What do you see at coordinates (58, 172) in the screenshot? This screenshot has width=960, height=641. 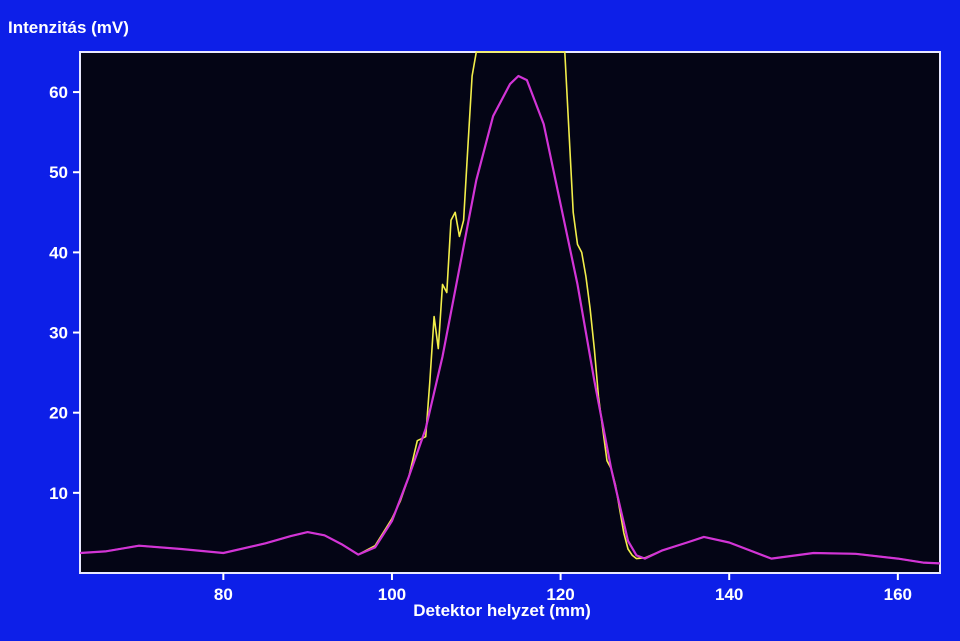 I see `y-tick-label: 50` at bounding box center [58, 172].